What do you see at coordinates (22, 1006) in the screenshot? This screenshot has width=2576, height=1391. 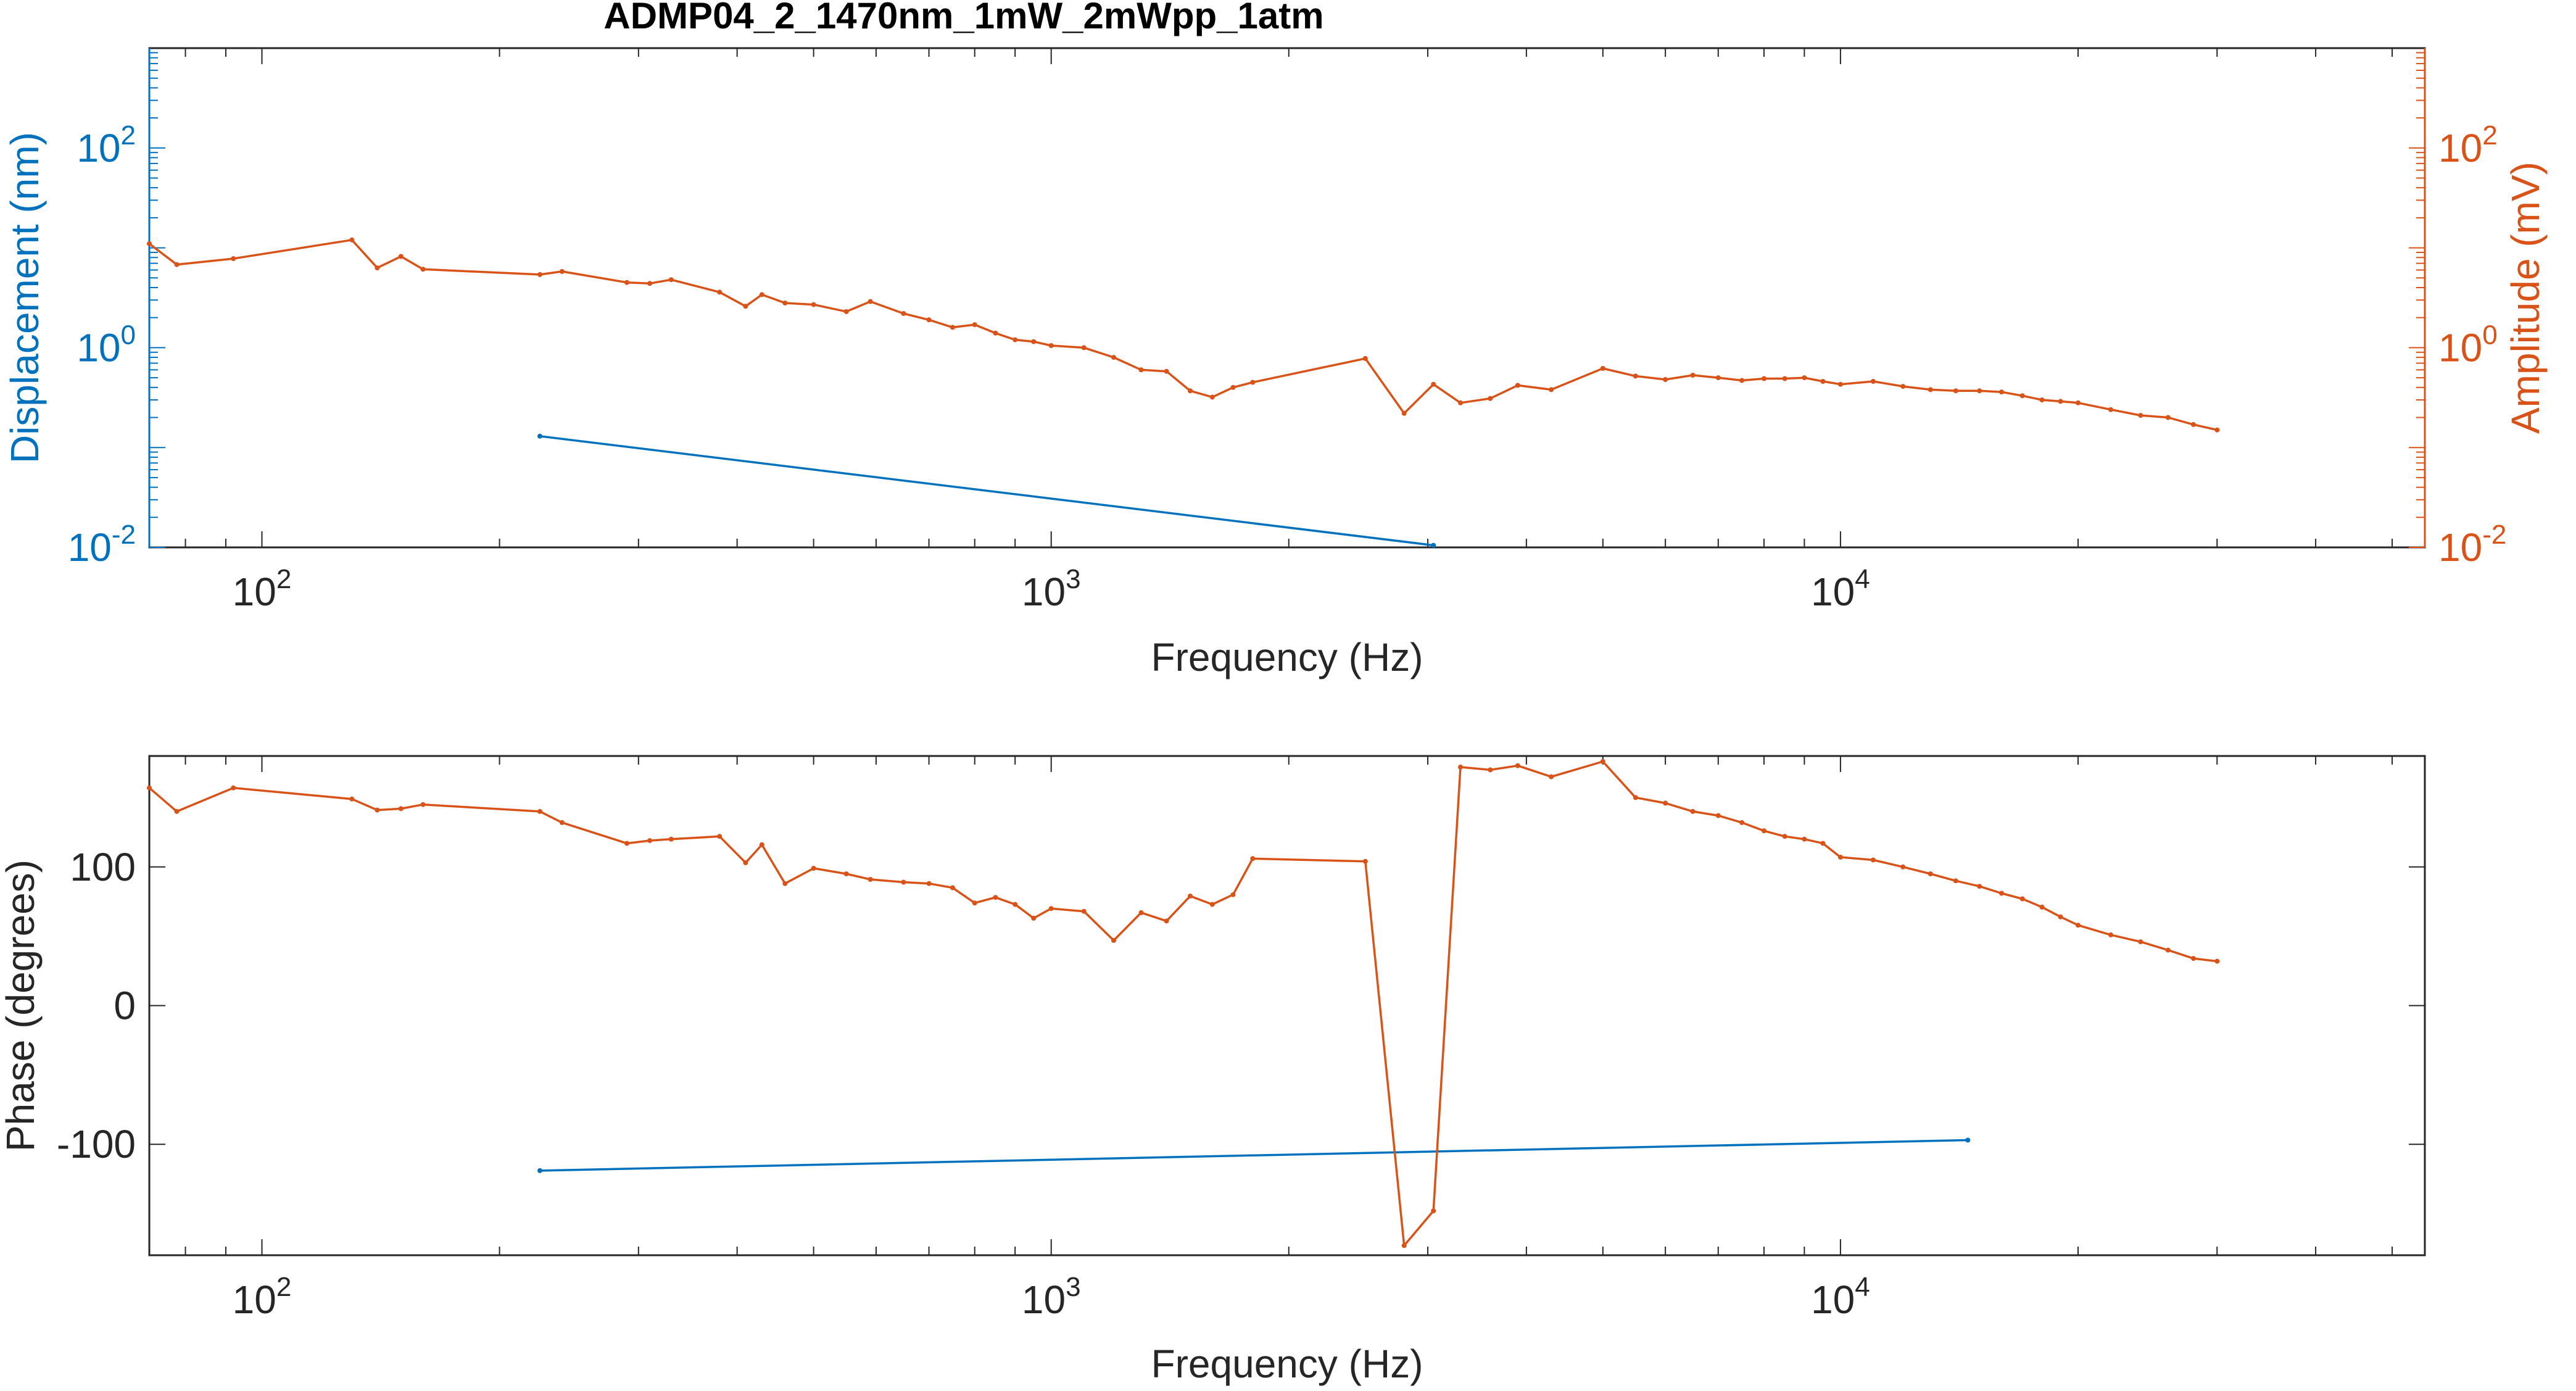 I see `bottom-y-axis-label: Phase (degrees)` at bounding box center [22, 1006].